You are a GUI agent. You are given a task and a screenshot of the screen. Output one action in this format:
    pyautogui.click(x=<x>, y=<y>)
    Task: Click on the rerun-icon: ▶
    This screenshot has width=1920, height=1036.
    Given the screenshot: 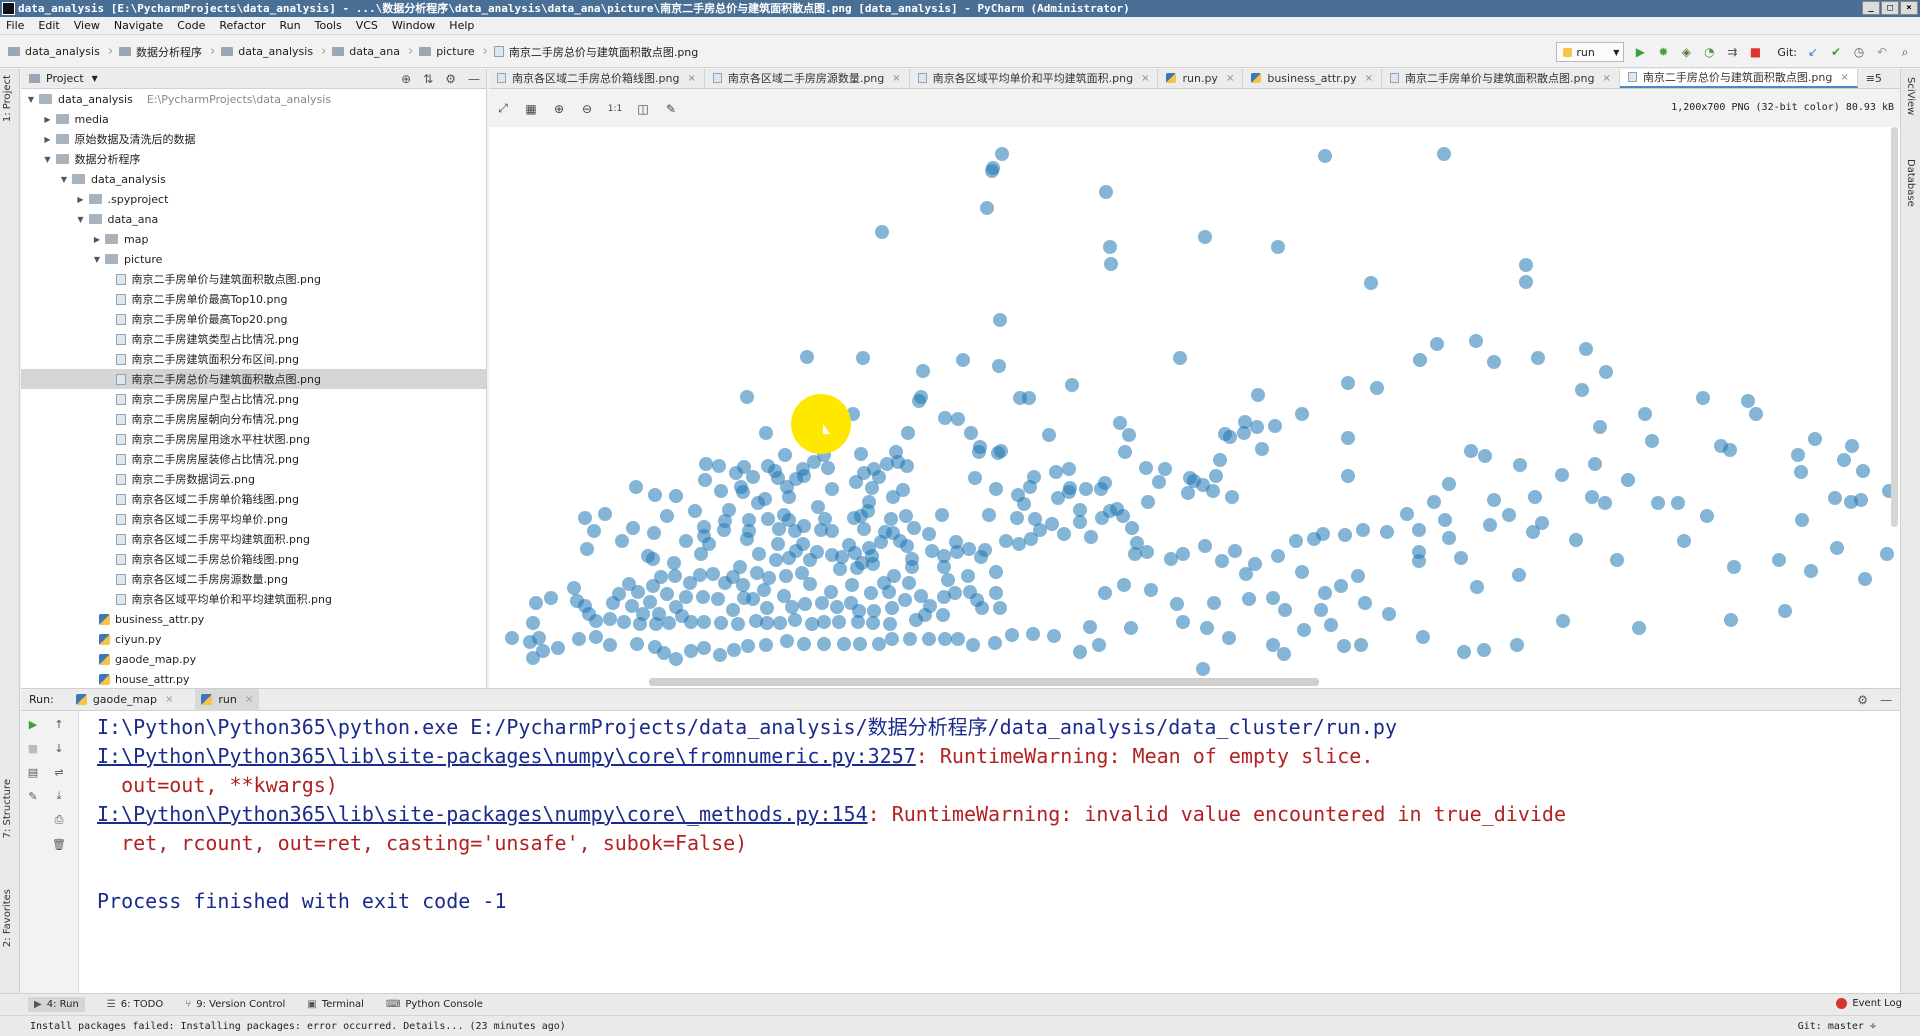 What is the action you would take?
    pyautogui.click(x=33, y=724)
    